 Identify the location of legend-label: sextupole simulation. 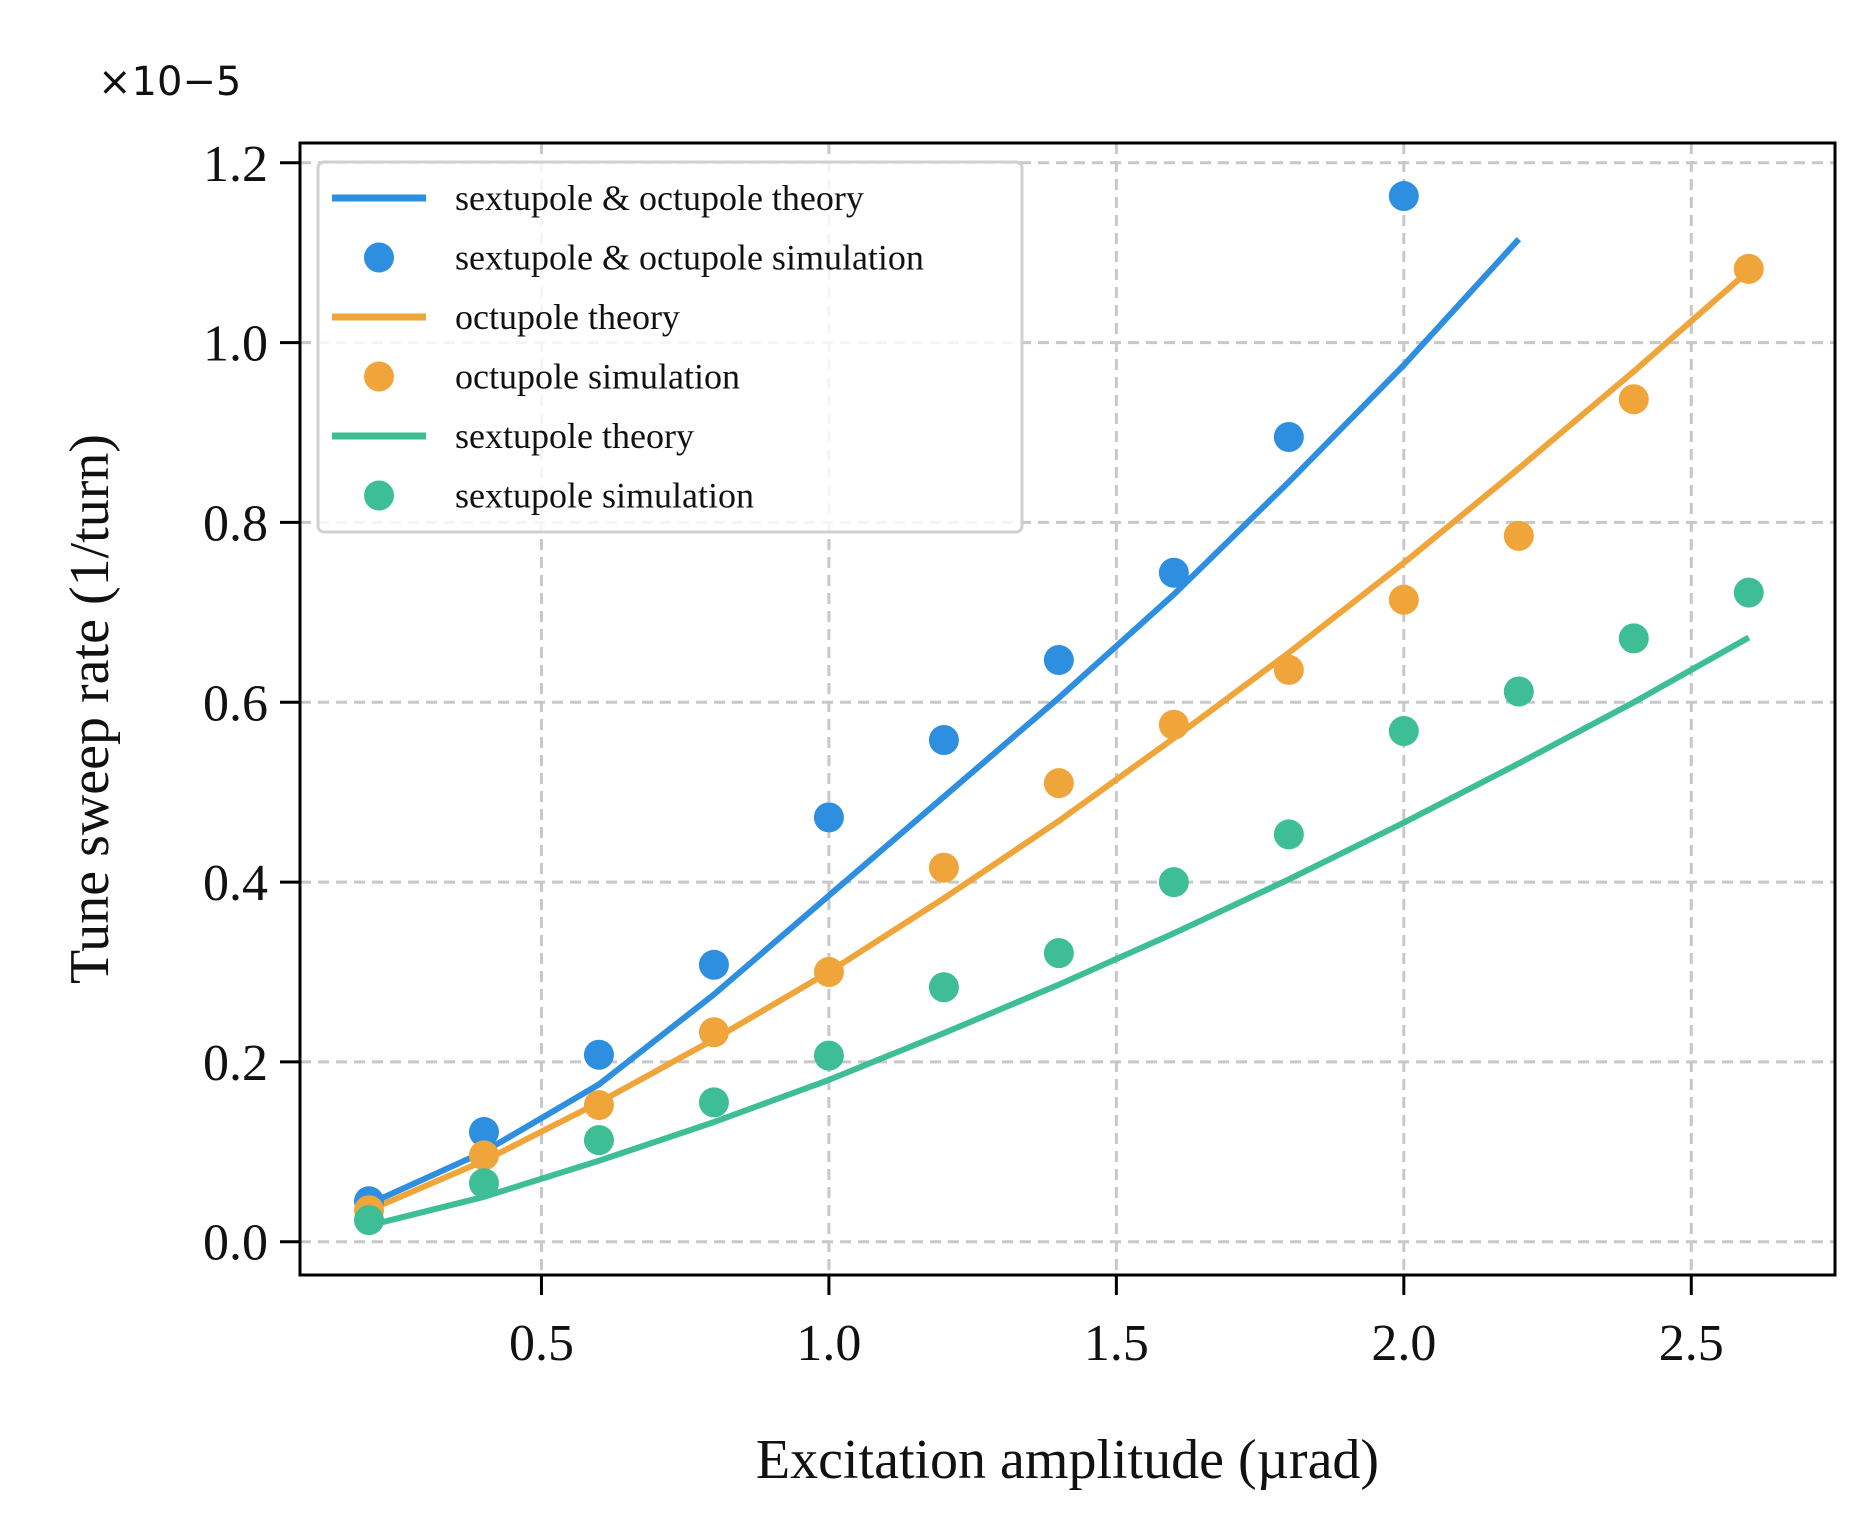
(604, 496).